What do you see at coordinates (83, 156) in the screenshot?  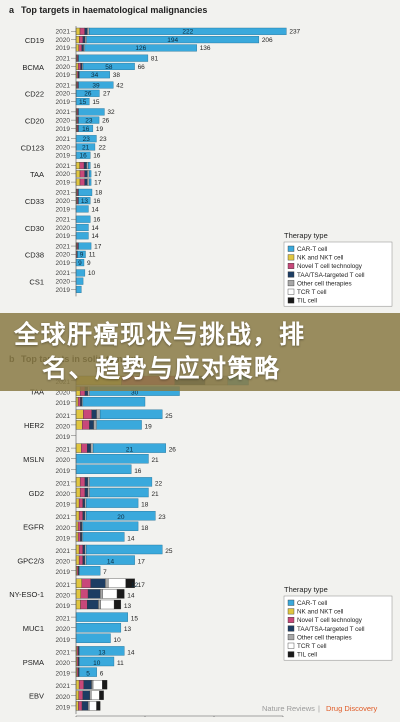 I see `bar-inner-label: 16` at bounding box center [83, 156].